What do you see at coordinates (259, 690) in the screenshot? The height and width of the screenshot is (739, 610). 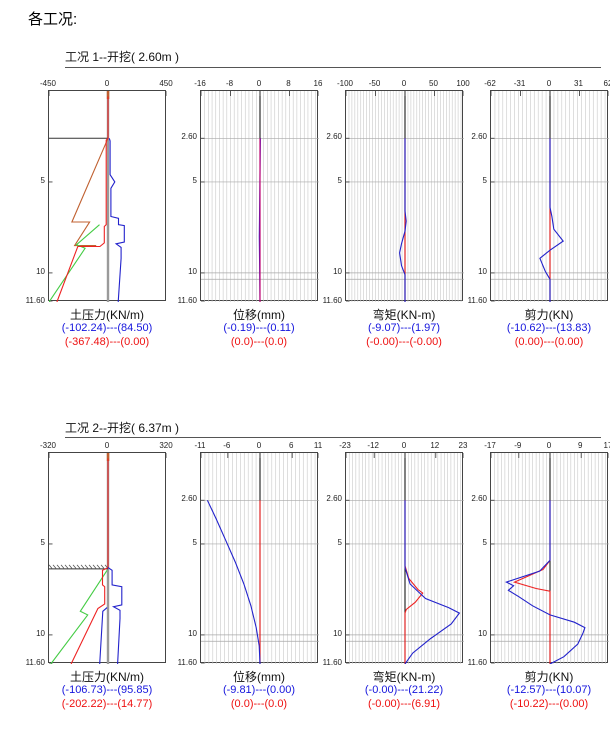 I see `blue-range-label: (-9.81)---(0.00)` at bounding box center [259, 690].